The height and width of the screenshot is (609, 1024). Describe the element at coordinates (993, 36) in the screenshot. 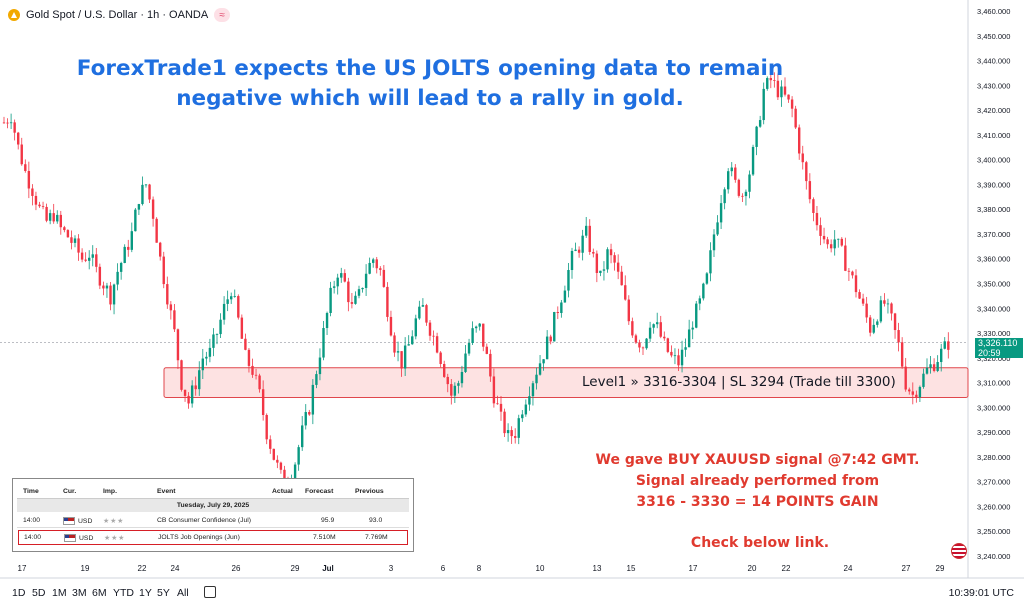

I see `y-tick-label: 3,450.000` at that location.